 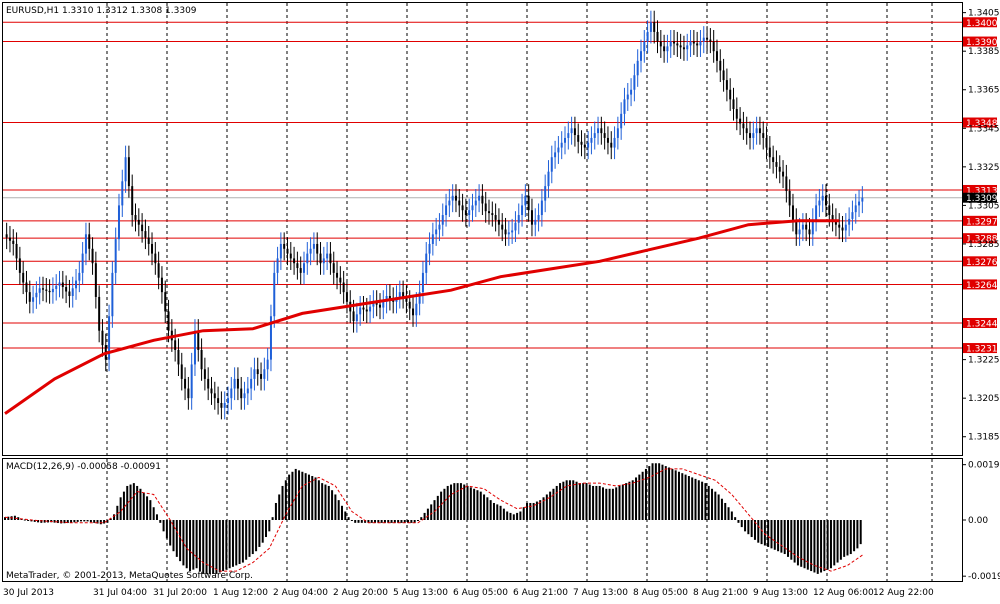 What do you see at coordinates (978, 521) in the screenshot?
I see `macd-y-tick-label: 0.00` at bounding box center [978, 521].